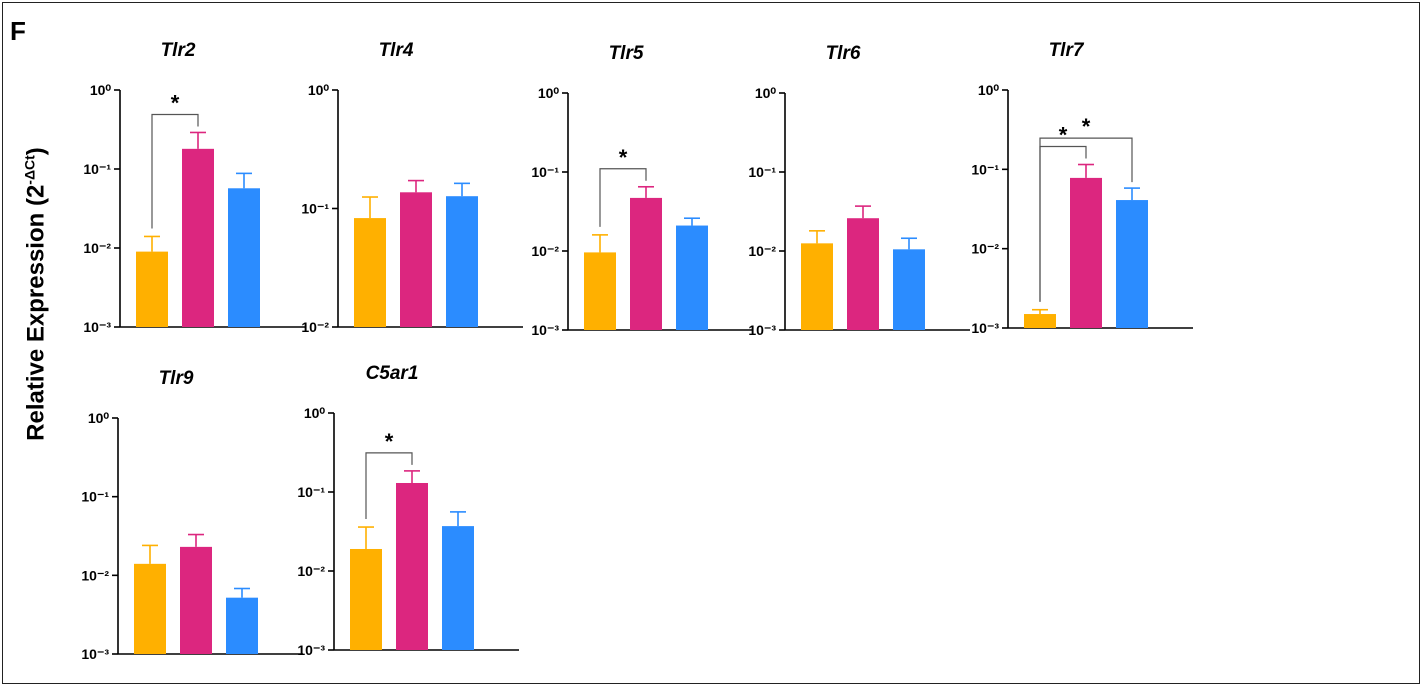 The image size is (1424, 688). Describe the element at coordinates (626, 53) in the screenshot. I see `chart-title: Tlr5` at that location.